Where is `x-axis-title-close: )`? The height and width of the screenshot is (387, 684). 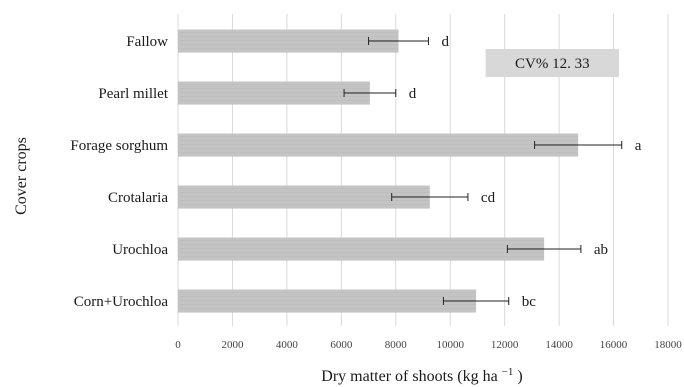
x-axis-title-close: ) is located at coordinates (519, 376).